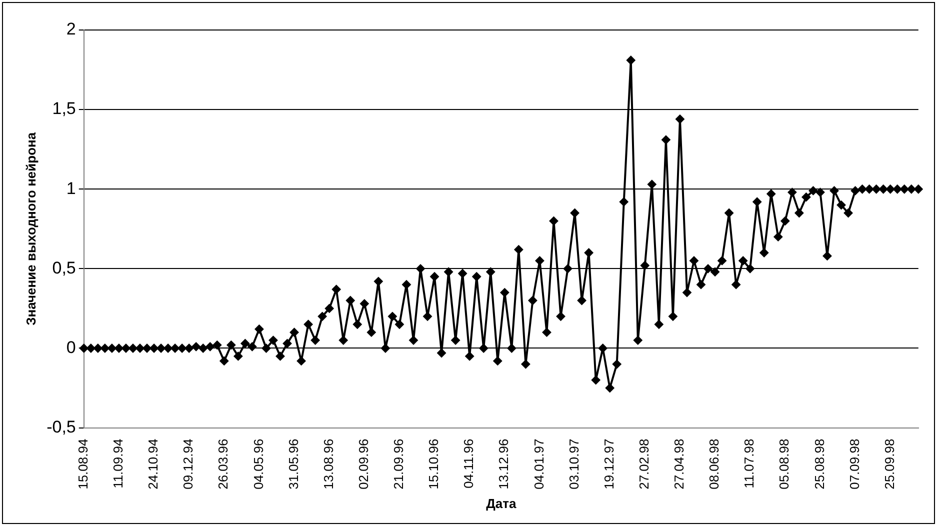 Image resolution: width=937 pixels, height=526 pixels. What do you see at coordinates (188, 464) in the screenshot?
I see `x-tick-label: 09.12.94` at bounding box center [188, 464].